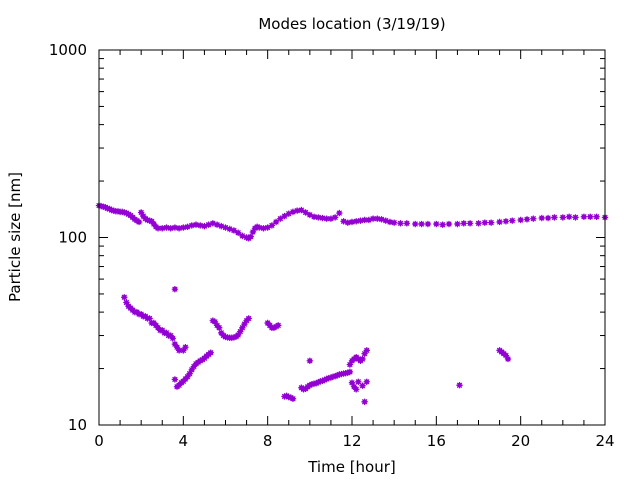 This screenshot has width=640, height=480. What do you see at coordinates (604, 441) in the screenshot?
I see `x-tick-label: 24` at bounding box center [604, 441].